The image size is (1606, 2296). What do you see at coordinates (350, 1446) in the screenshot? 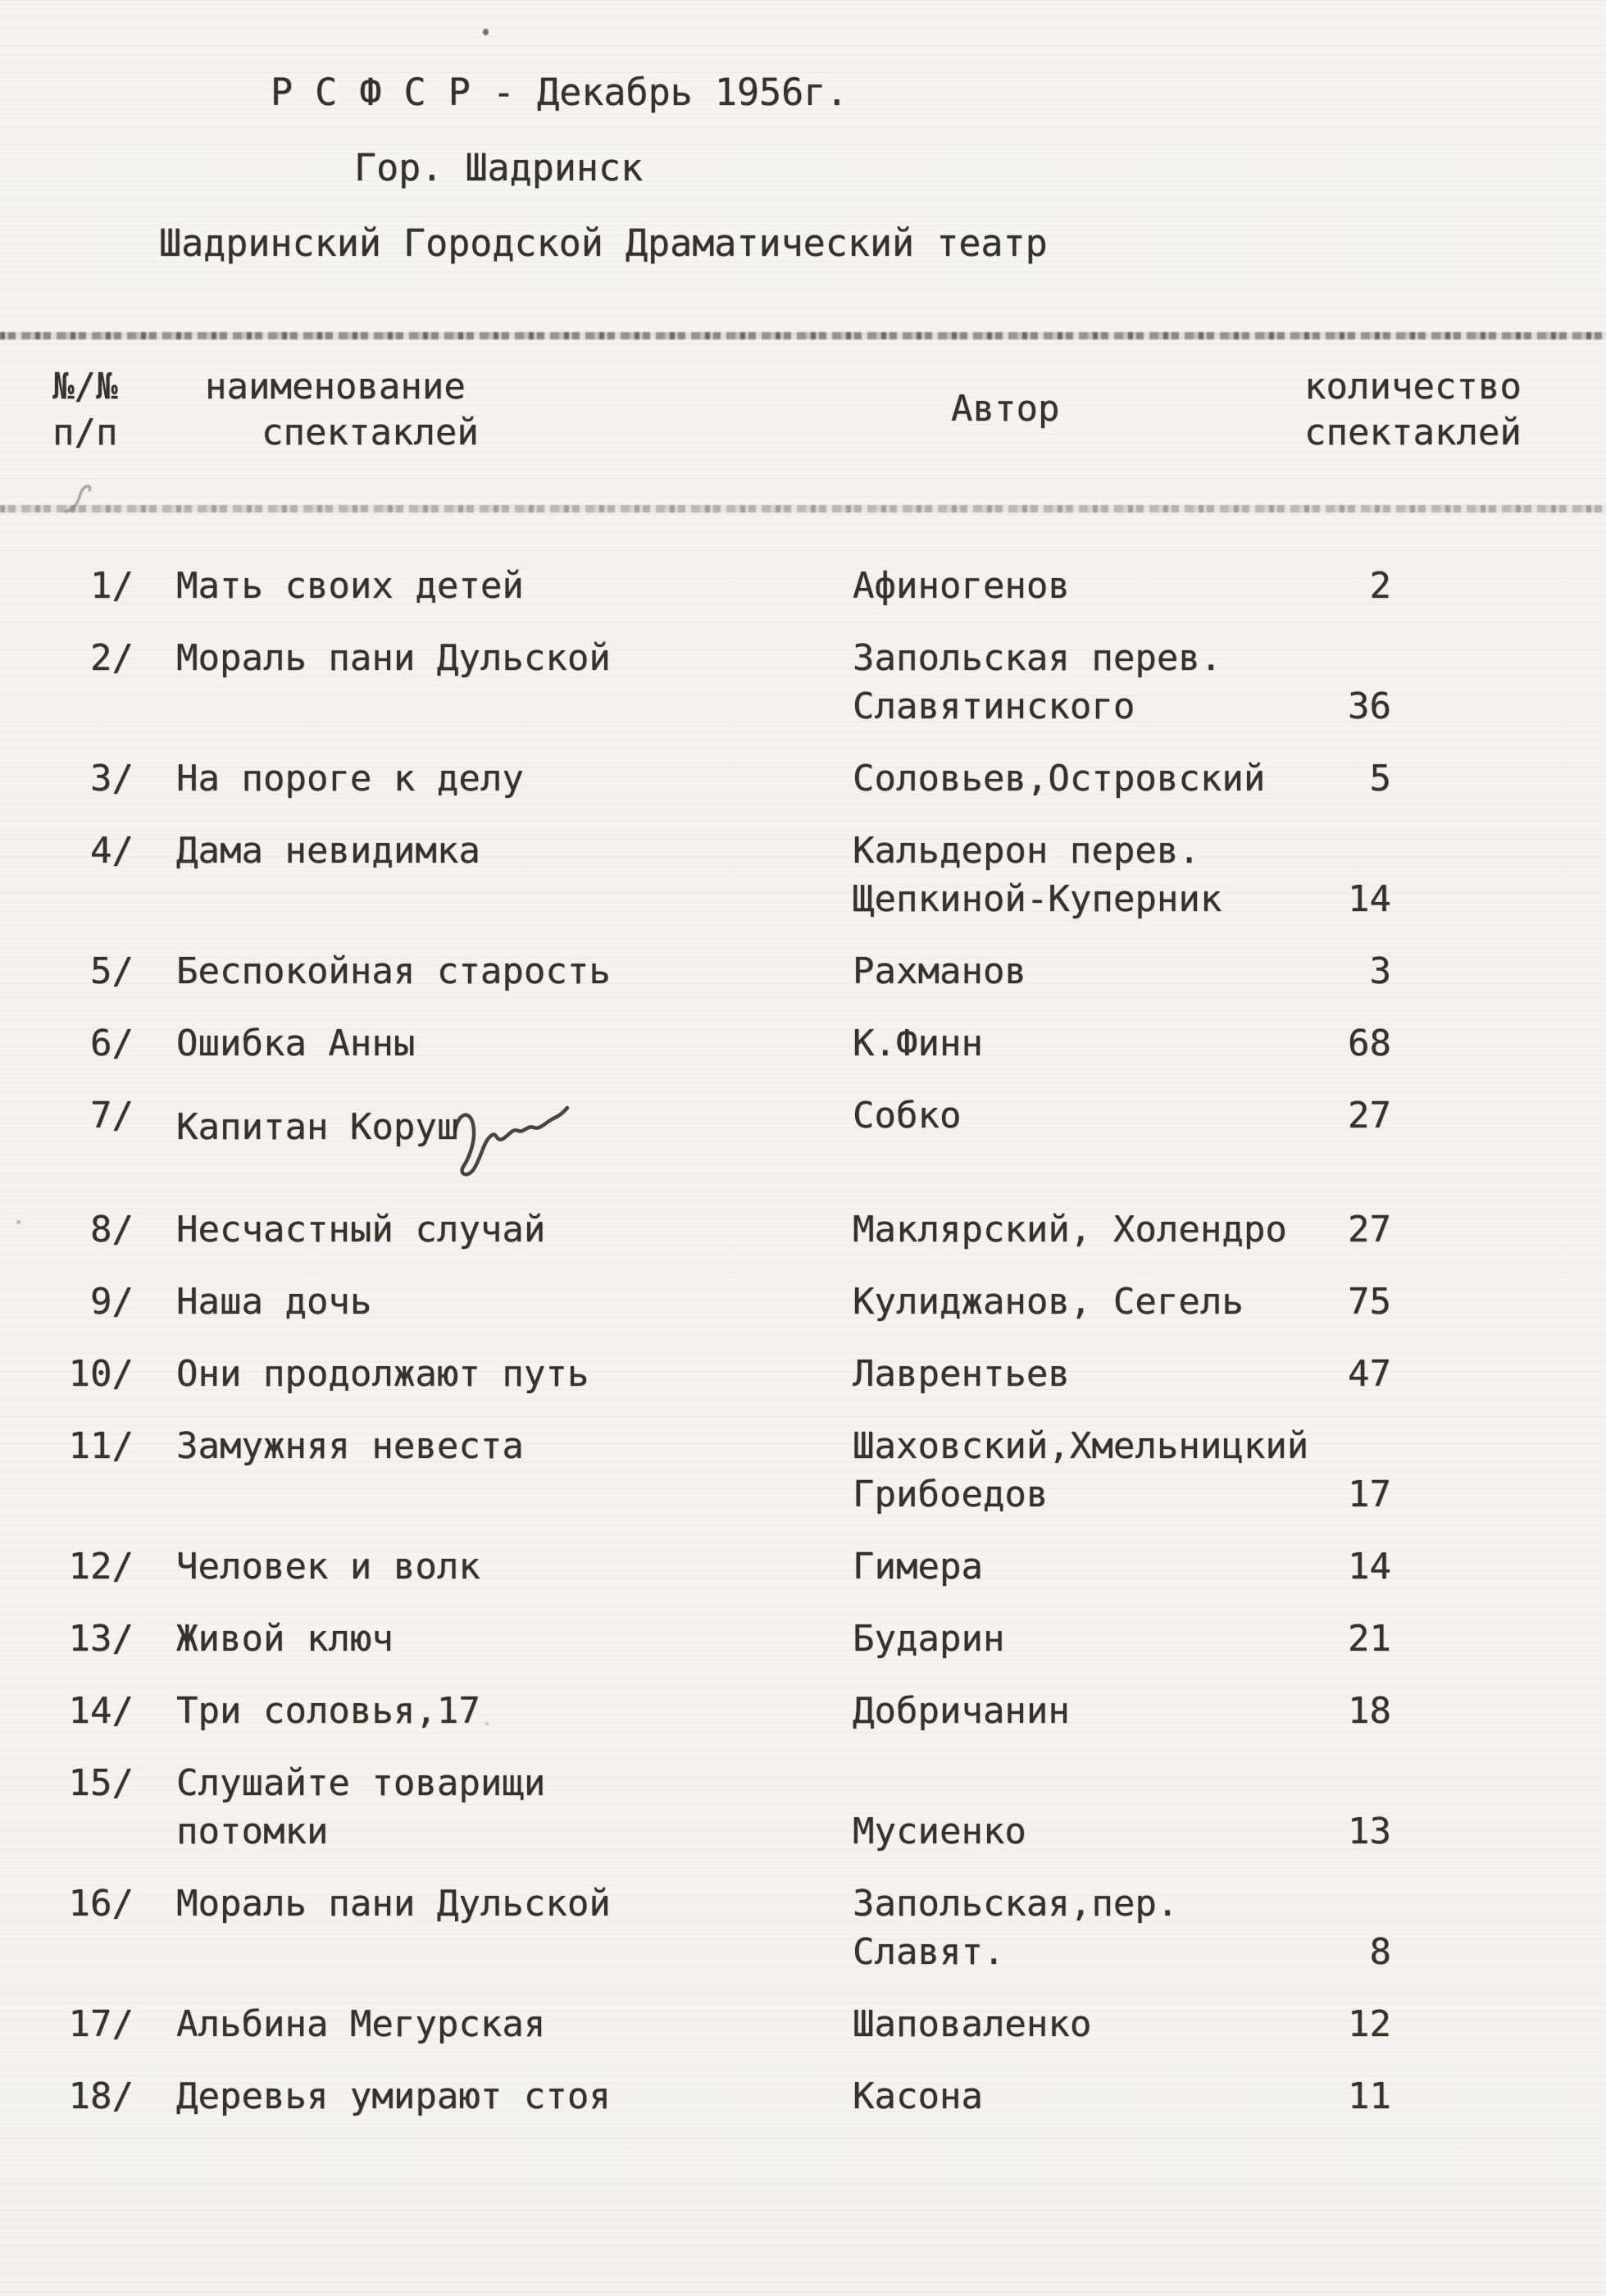
I see `play-title: Замужняя невеста` at bounding box center [350, 1446].